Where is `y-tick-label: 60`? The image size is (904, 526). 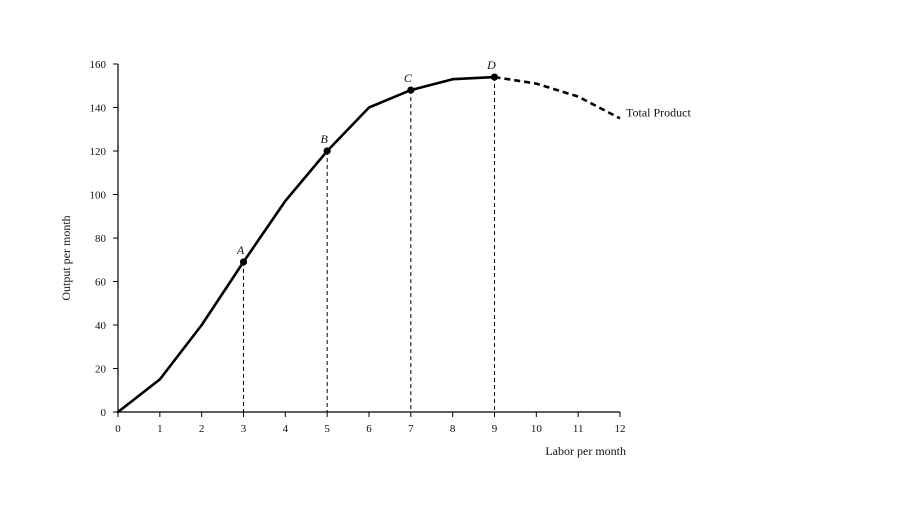 y-tick-label: 60 is located at coordinates (101, 283).